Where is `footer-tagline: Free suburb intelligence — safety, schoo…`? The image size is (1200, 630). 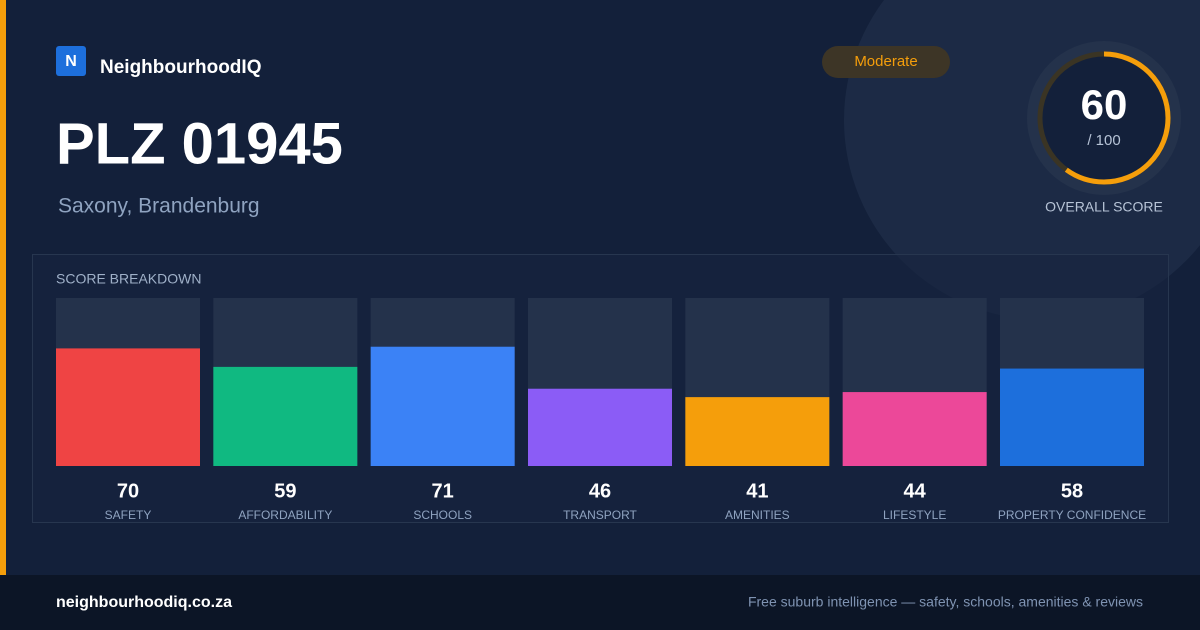 footer-tagline: Free suburb intelligence — safety, schoo… is located at coordinates (945, 602).